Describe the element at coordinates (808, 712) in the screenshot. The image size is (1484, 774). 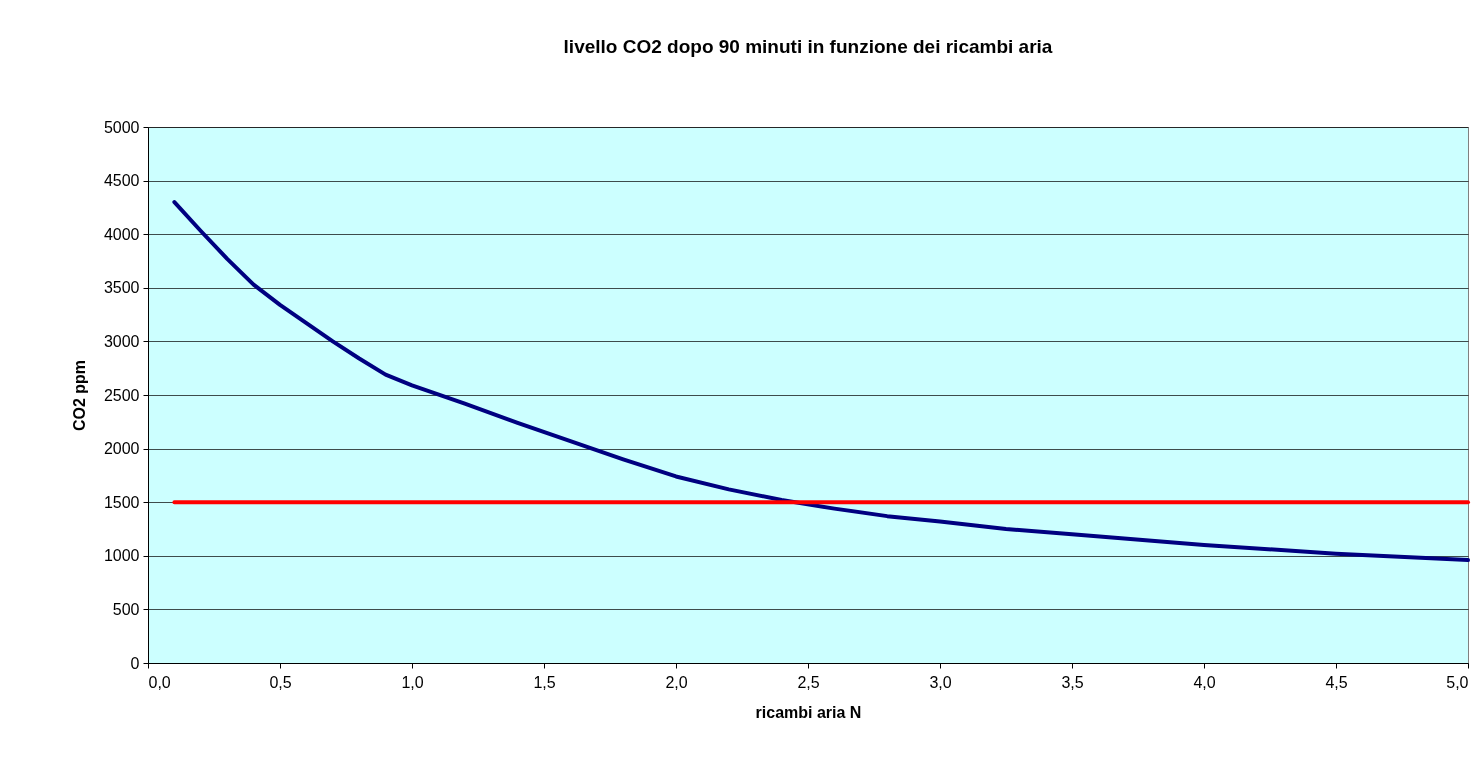
I see `x-axis-title: ricambi aria N` at that location.